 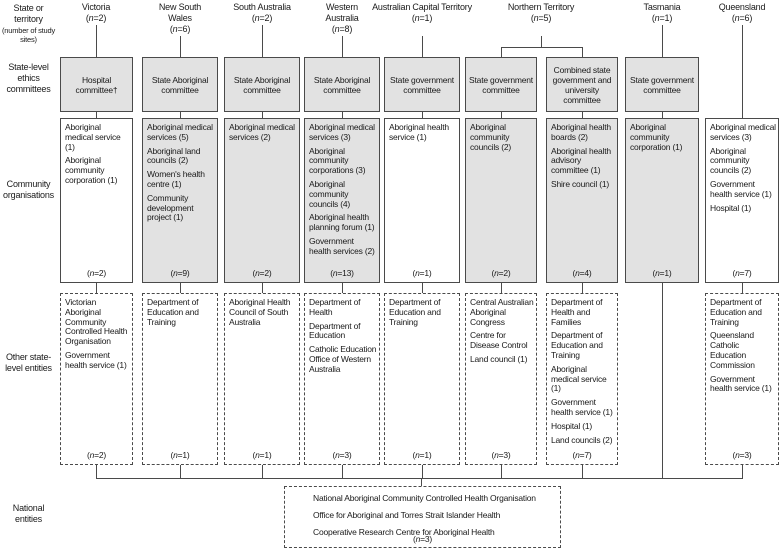 I want to click on state-name: Tasmania, so click(x=662, y=7).